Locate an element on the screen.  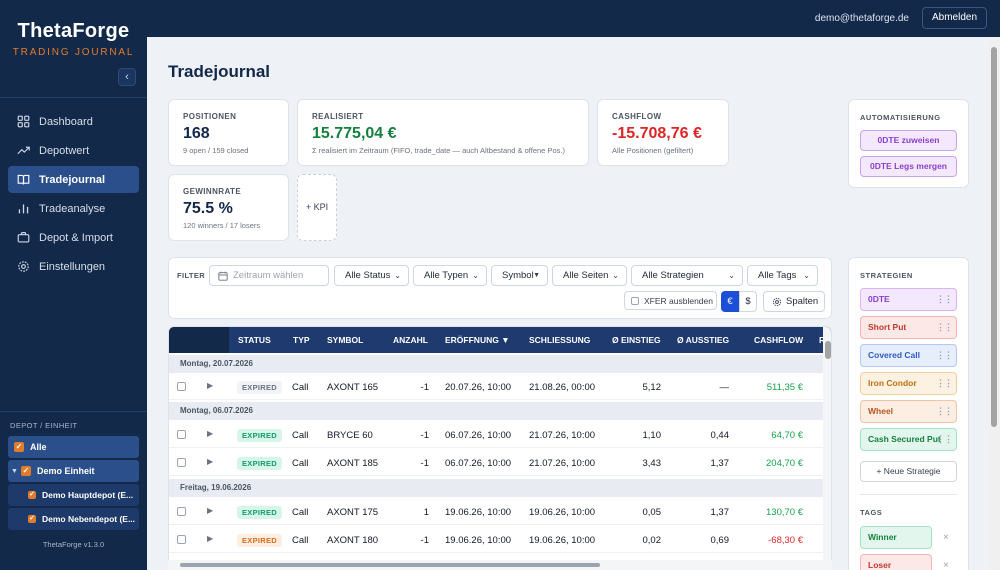
add-strategy-button: + Neue Strategie is located at coordinates (908, 471).